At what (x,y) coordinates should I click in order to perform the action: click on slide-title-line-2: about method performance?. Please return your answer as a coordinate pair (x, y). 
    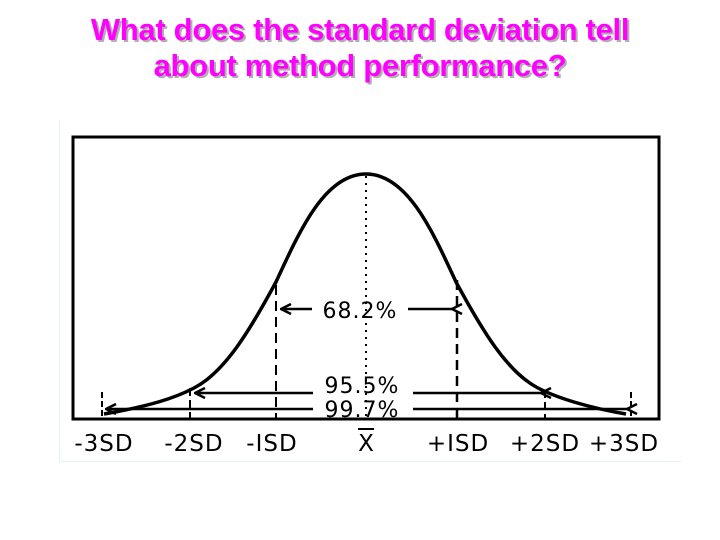
    Looking at the image, I should click on (360, 65).